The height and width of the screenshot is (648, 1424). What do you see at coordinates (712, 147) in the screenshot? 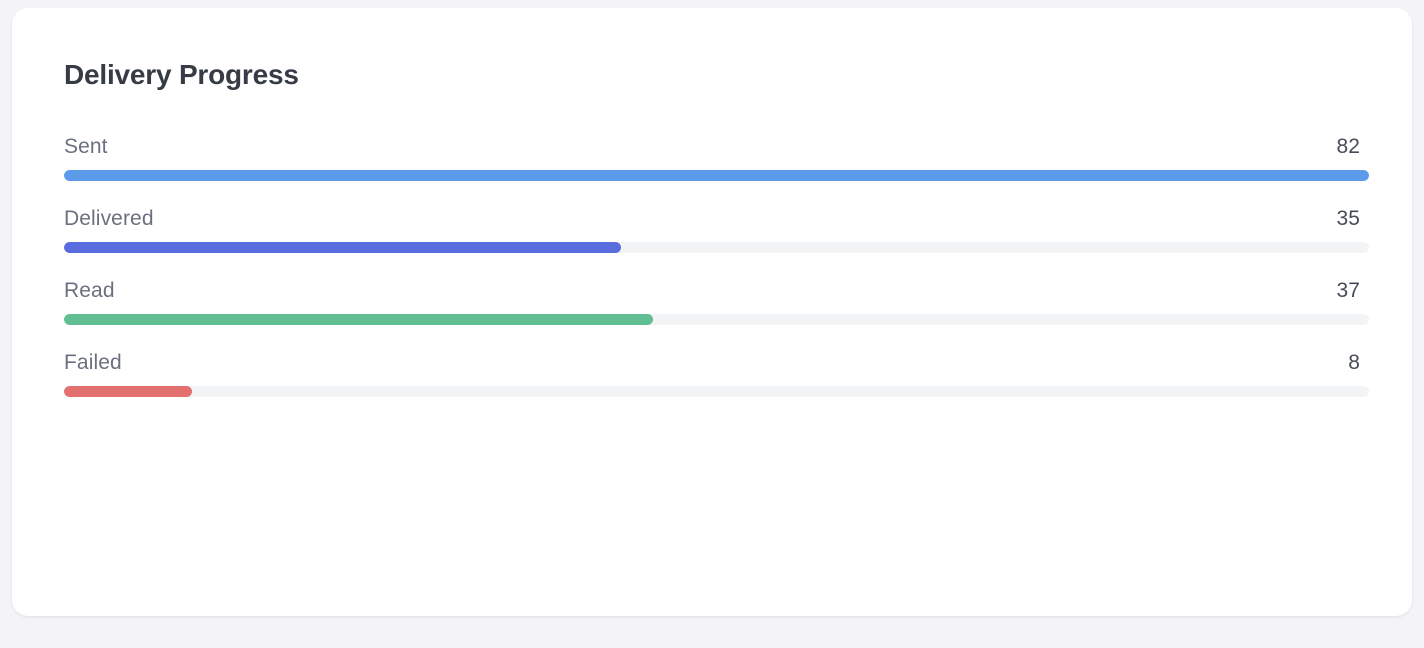
I see `metric-header-sent: Sent 82` at bounding box center [712, 147].